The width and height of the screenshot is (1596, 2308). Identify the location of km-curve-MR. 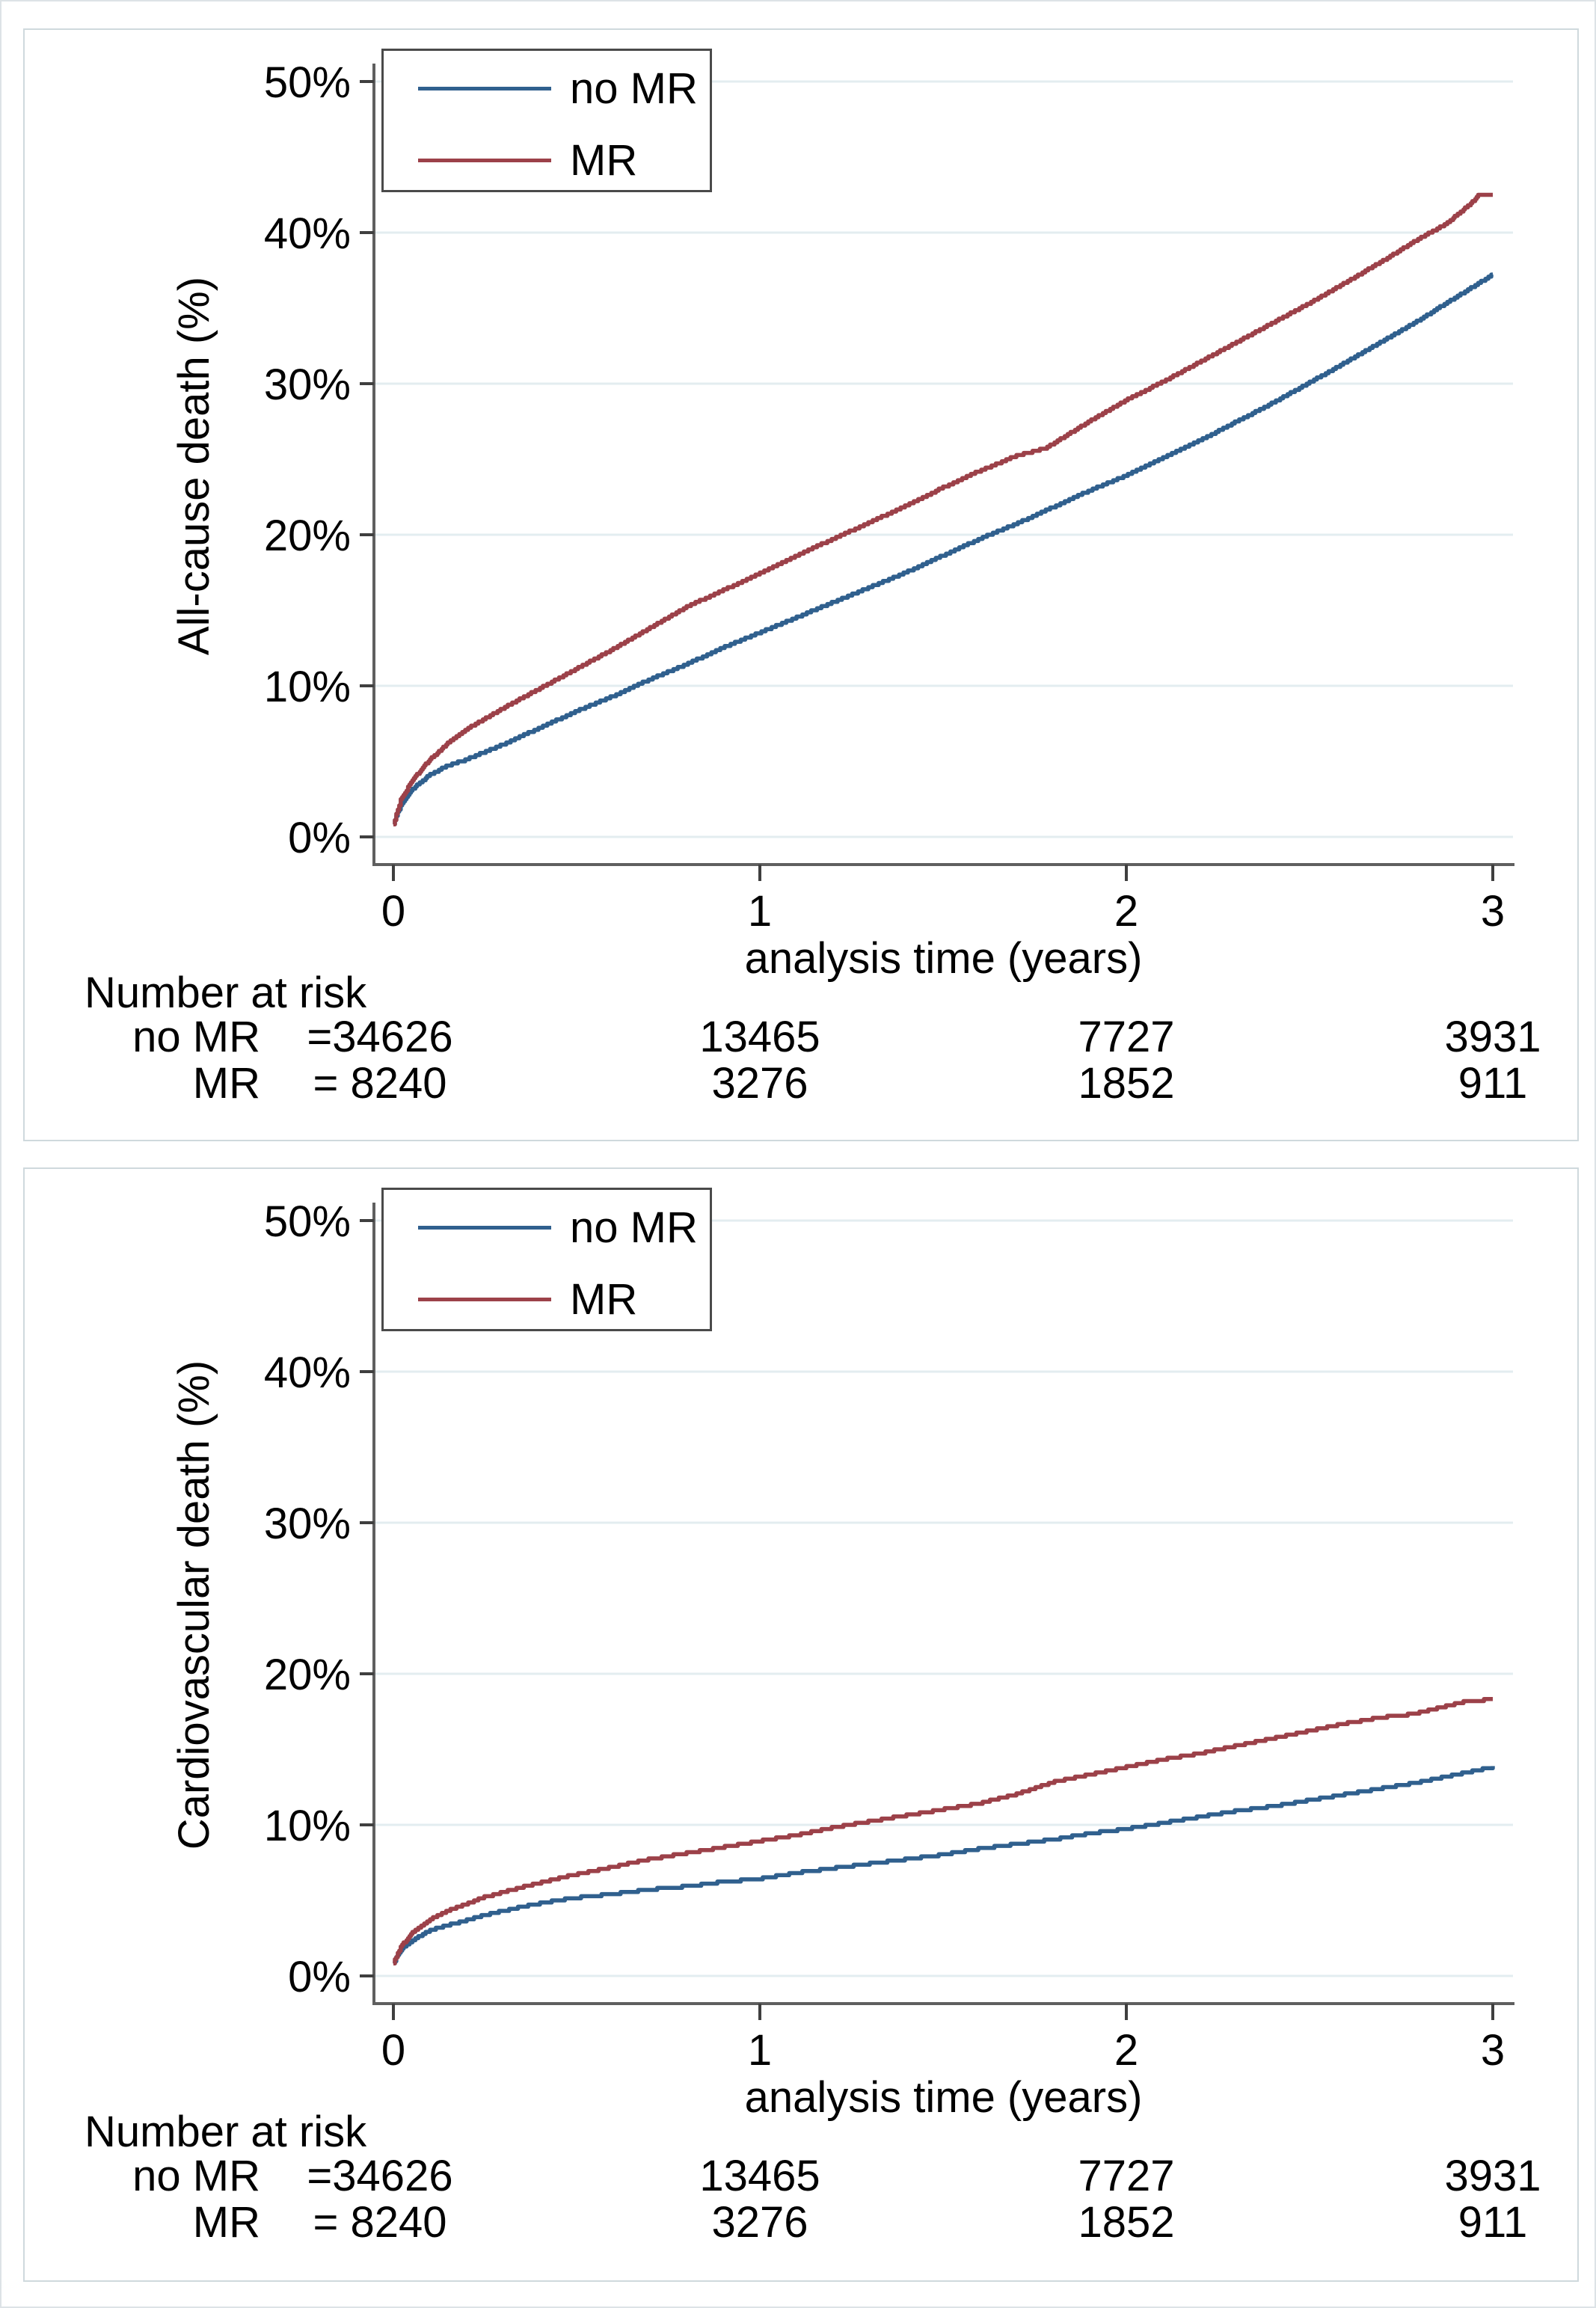
(943, 1830).